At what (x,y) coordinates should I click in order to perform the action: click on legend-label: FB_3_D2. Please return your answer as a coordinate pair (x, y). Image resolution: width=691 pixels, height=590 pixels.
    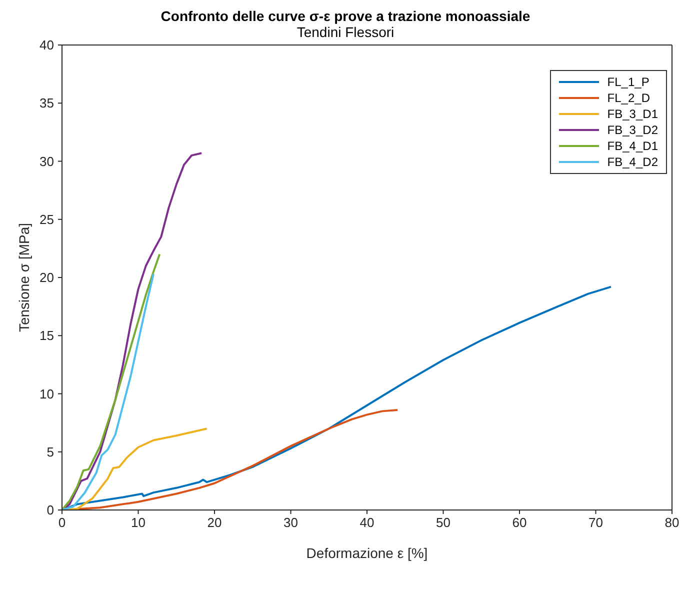
    Looking at the image, I should click on (632, 130).